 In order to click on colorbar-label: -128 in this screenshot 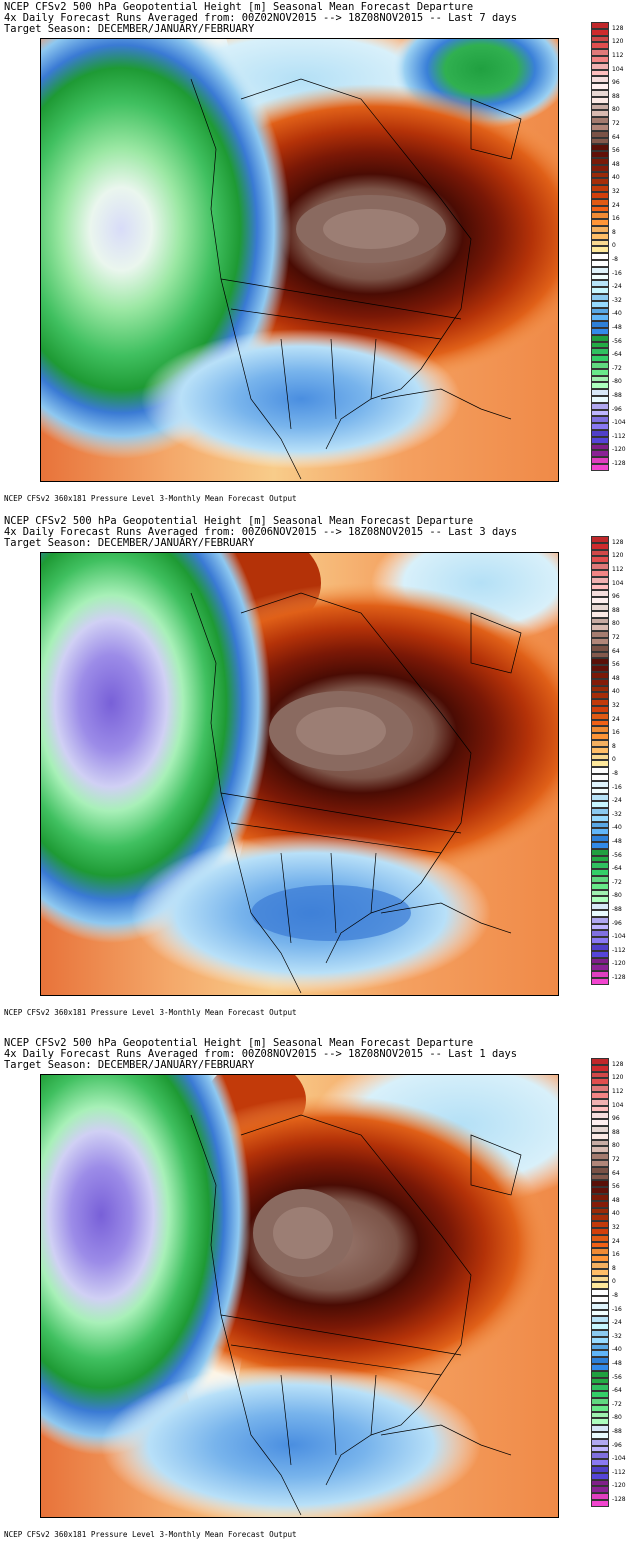, I will do `click(619, 1499)`.